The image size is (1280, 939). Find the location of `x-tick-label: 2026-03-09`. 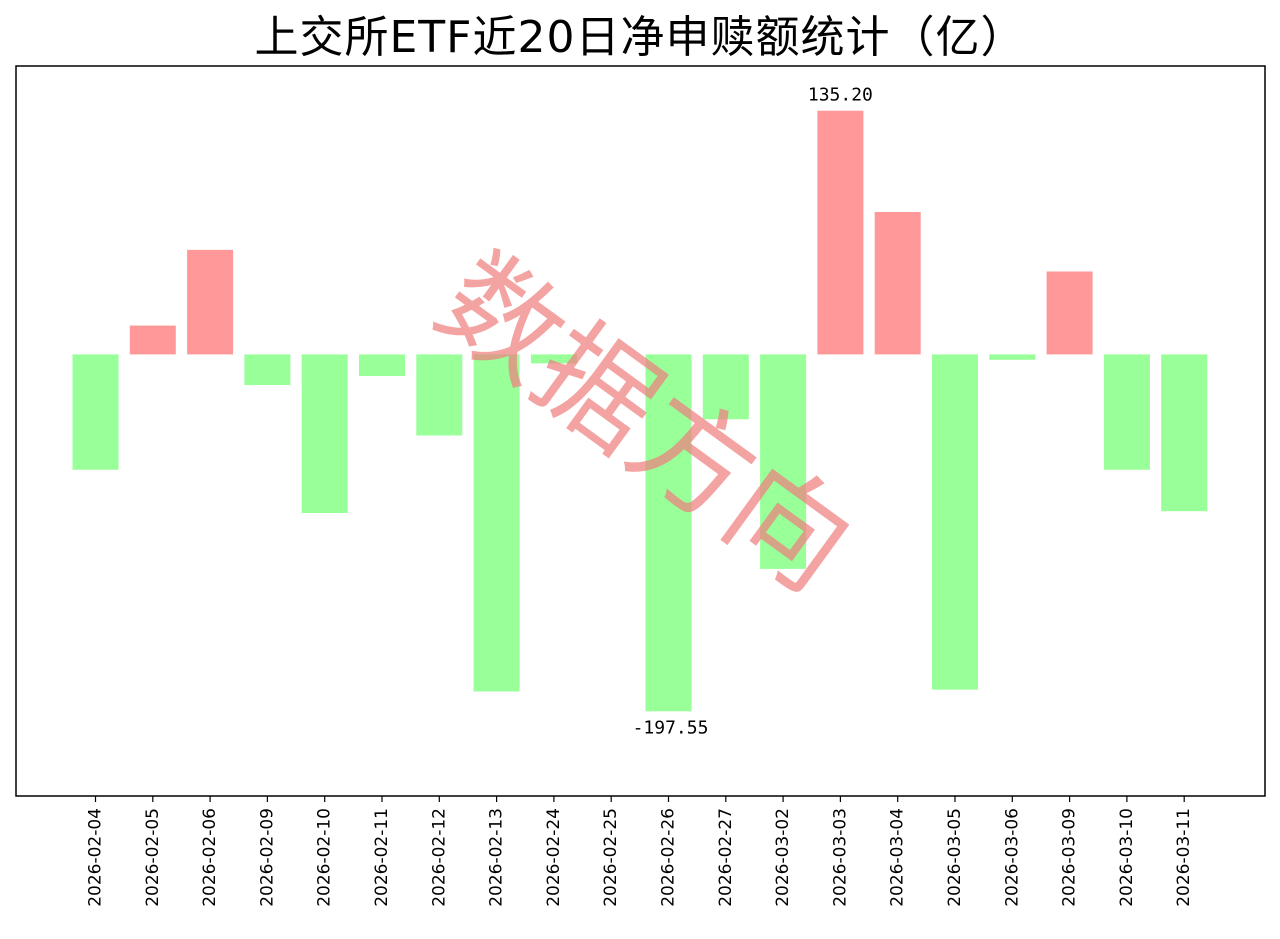

x-tick-label: 2026-03-09 is located at coordinates (1070, 857).